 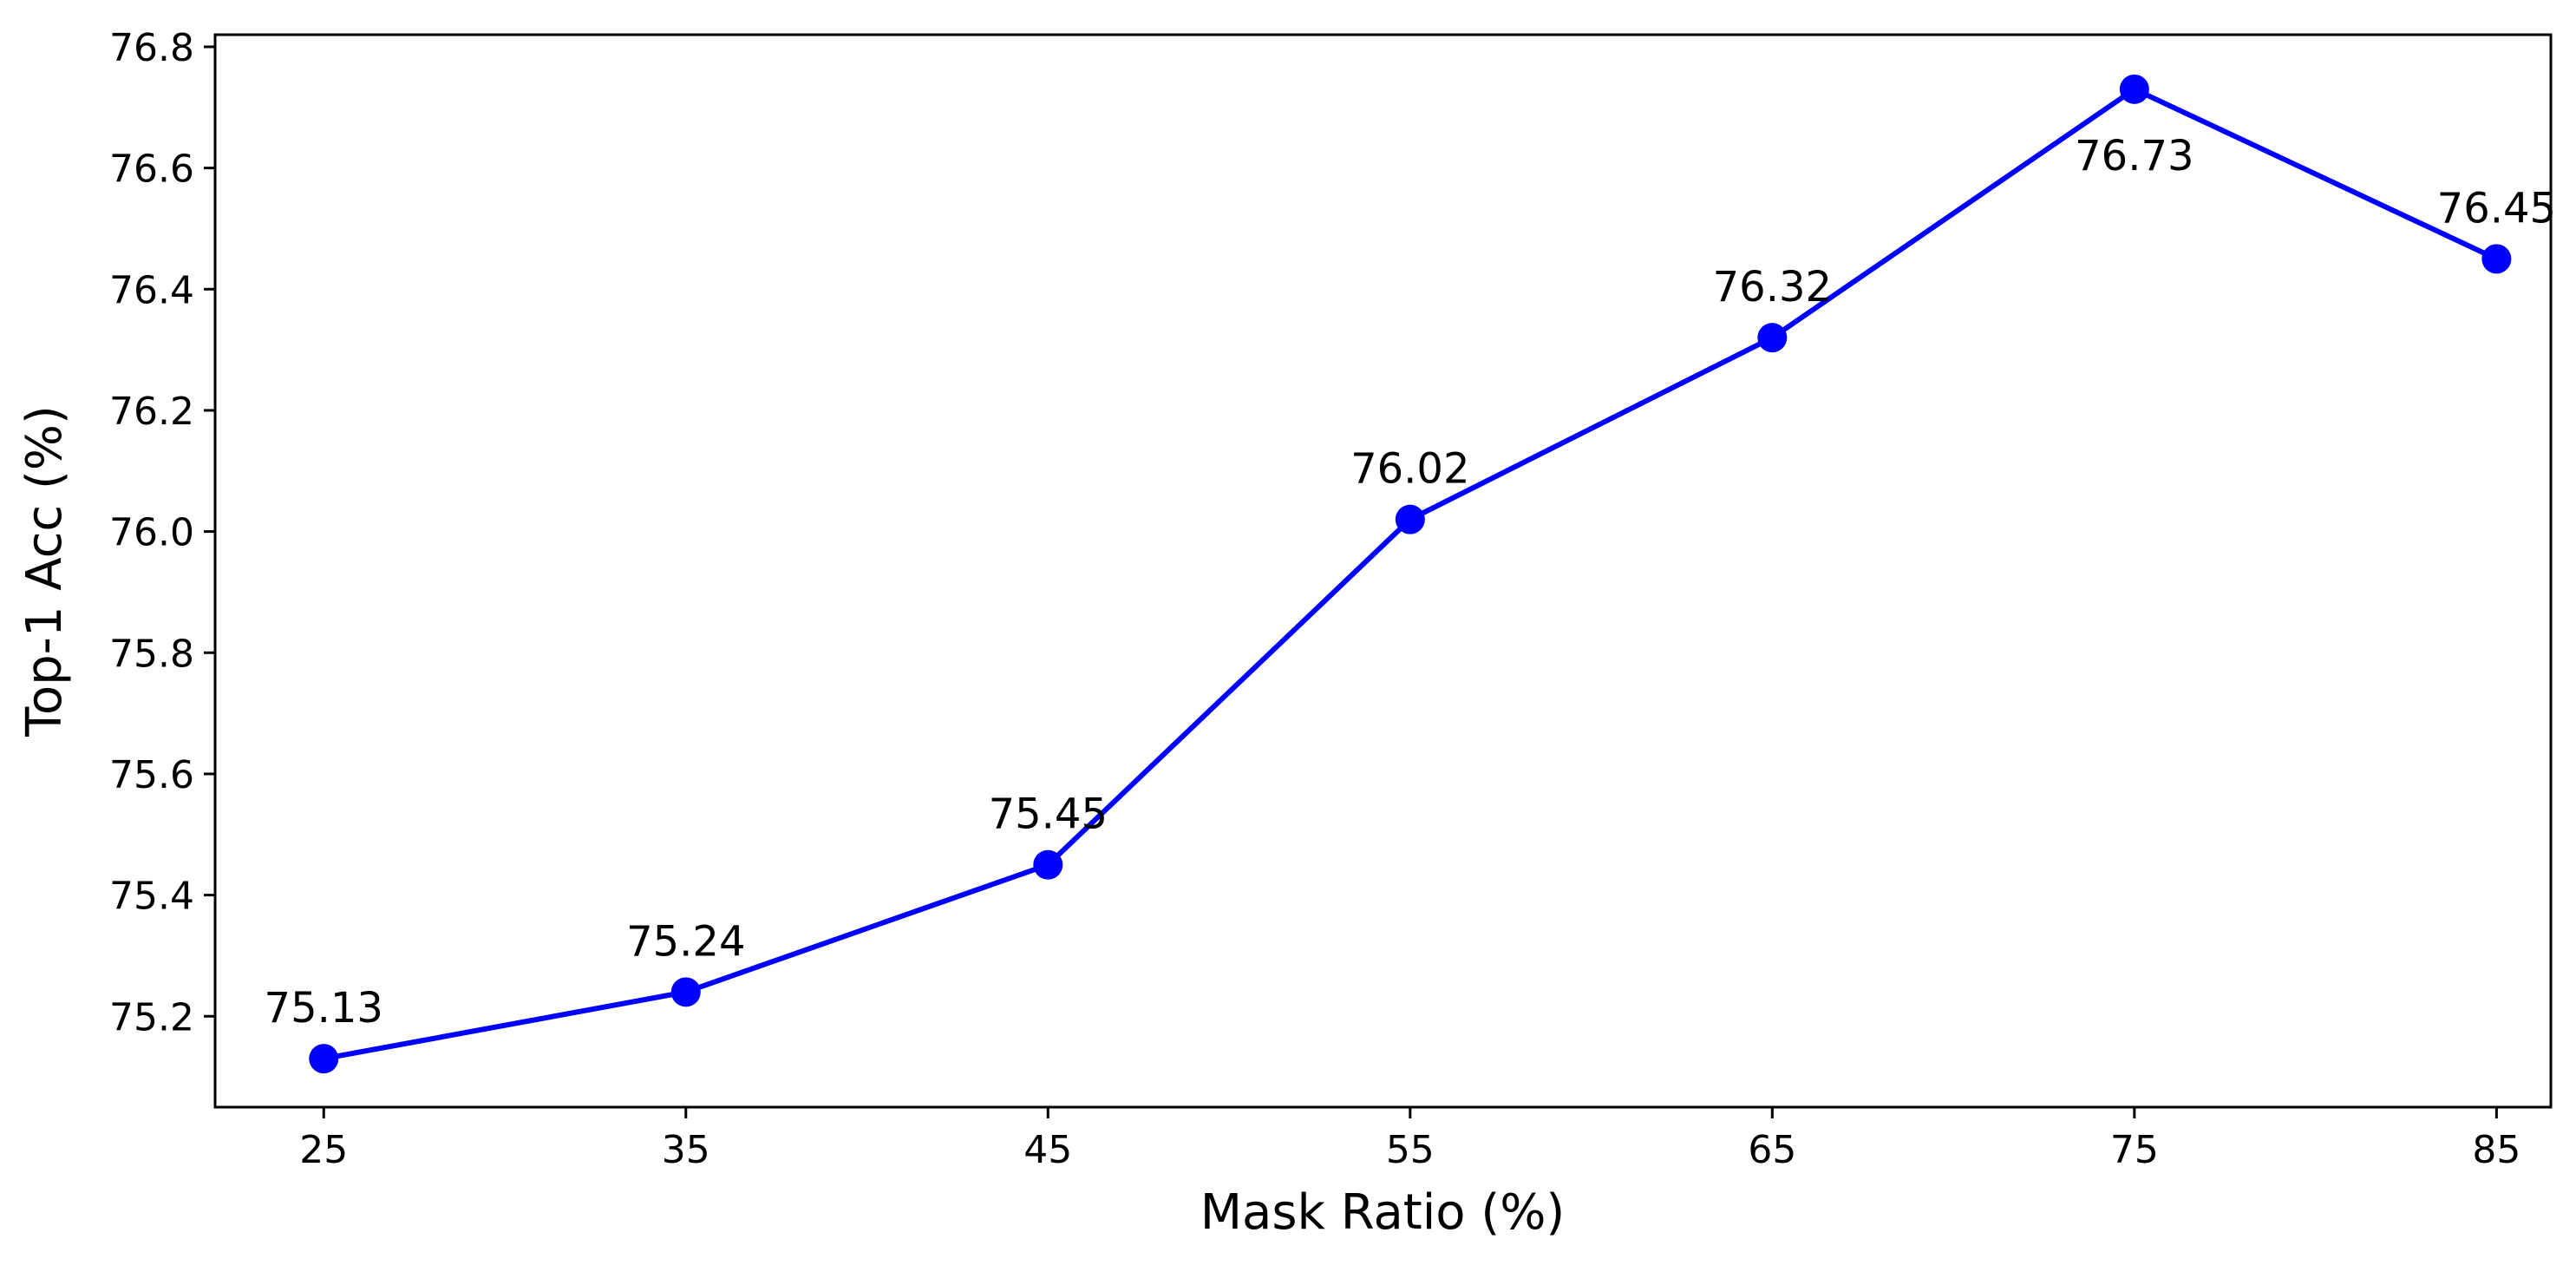 I want to click on data-label: 76.45, so click(x=2496, y=208).